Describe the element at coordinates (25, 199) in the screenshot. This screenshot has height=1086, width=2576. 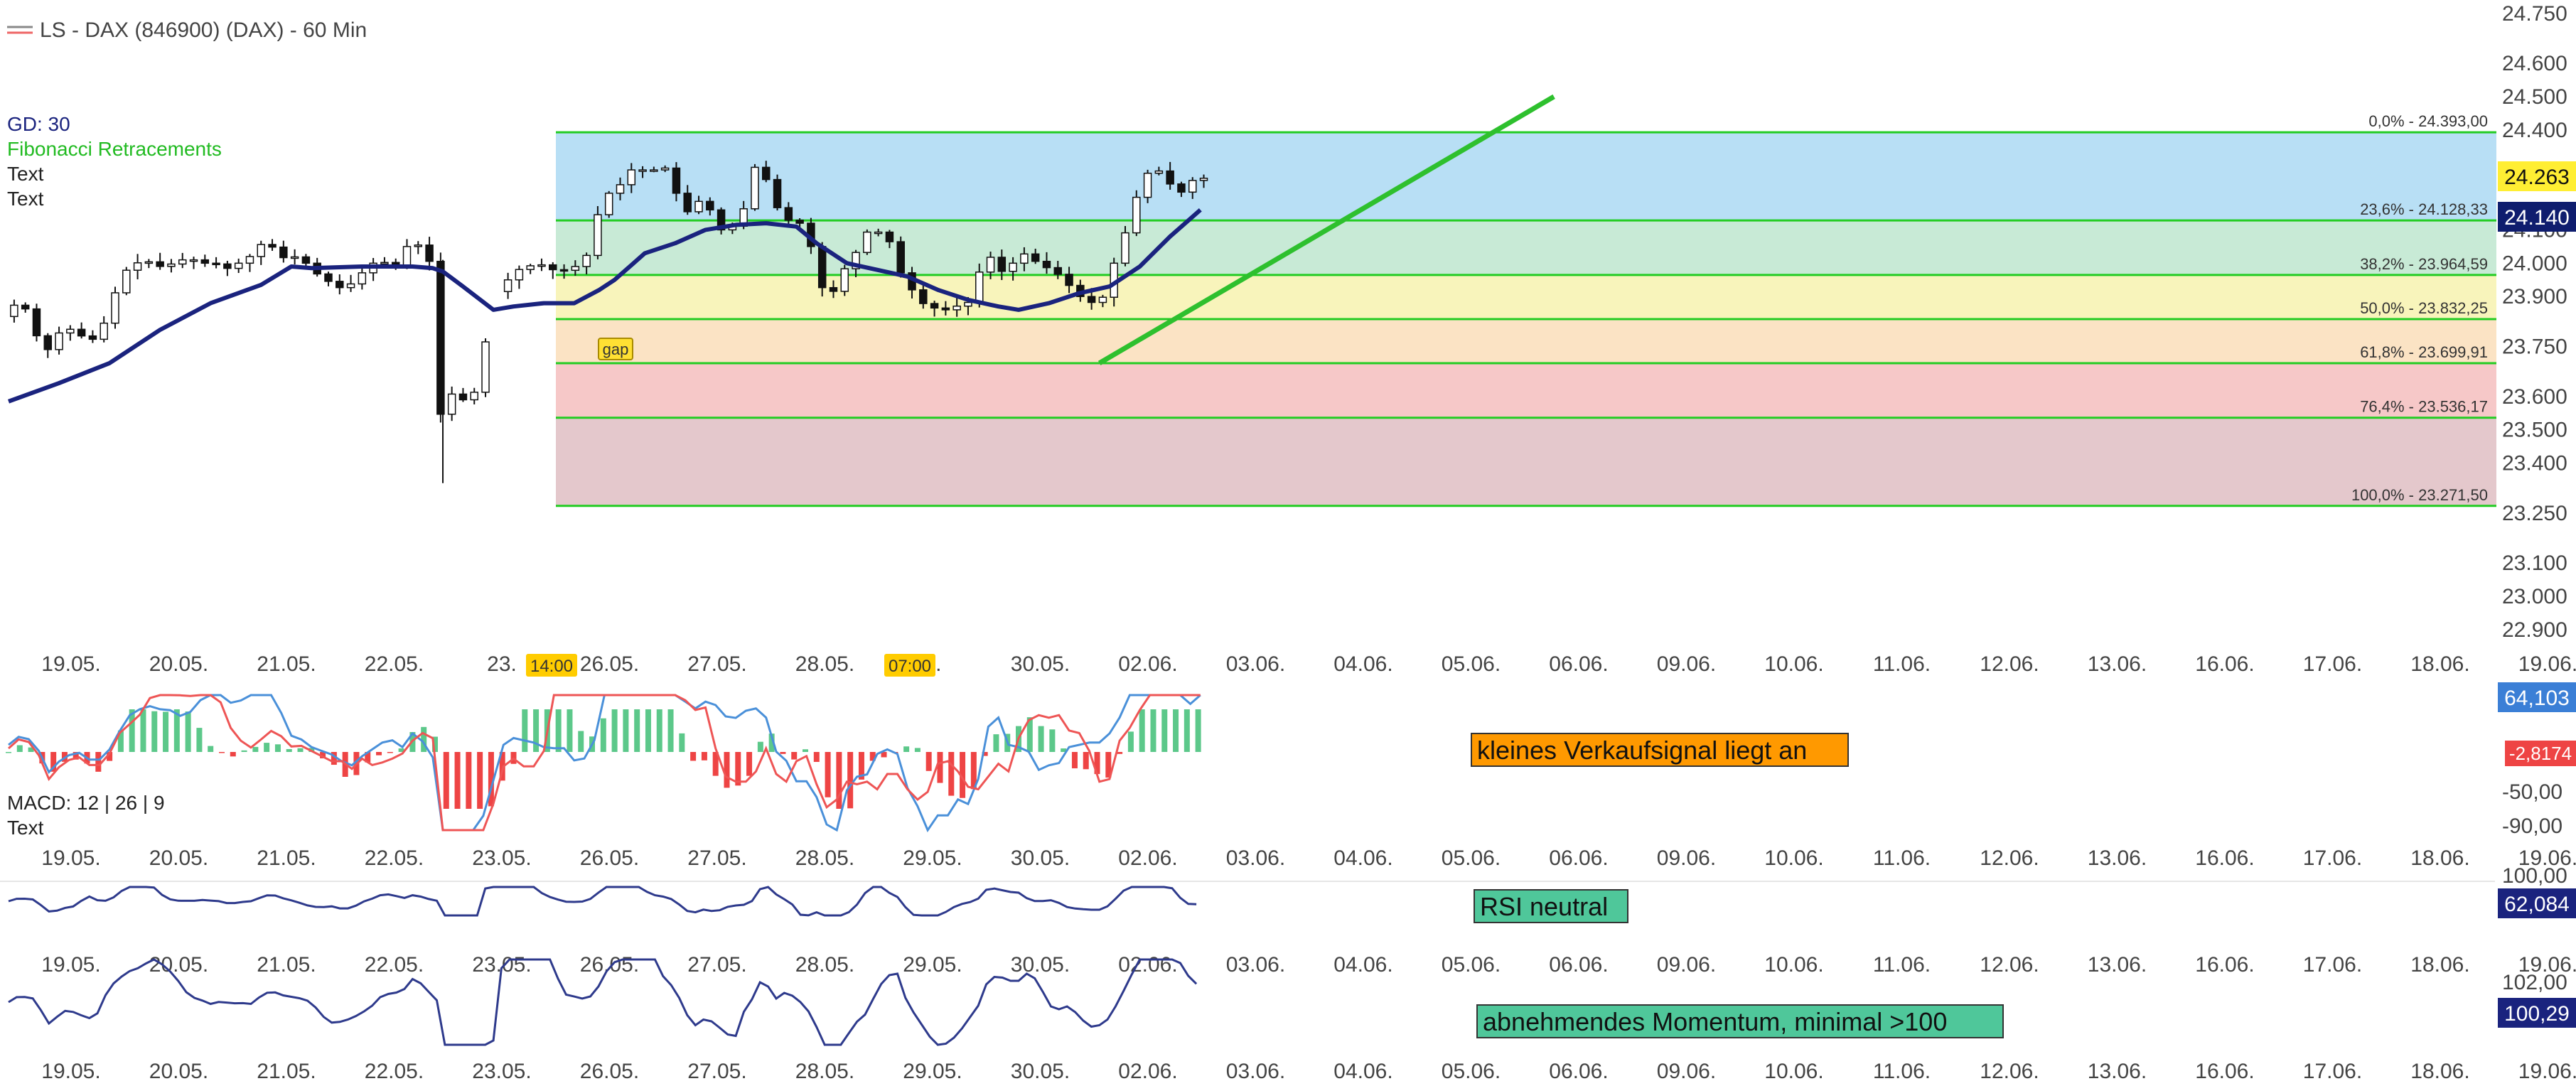
I see `legend-text-2: Text` at that location.